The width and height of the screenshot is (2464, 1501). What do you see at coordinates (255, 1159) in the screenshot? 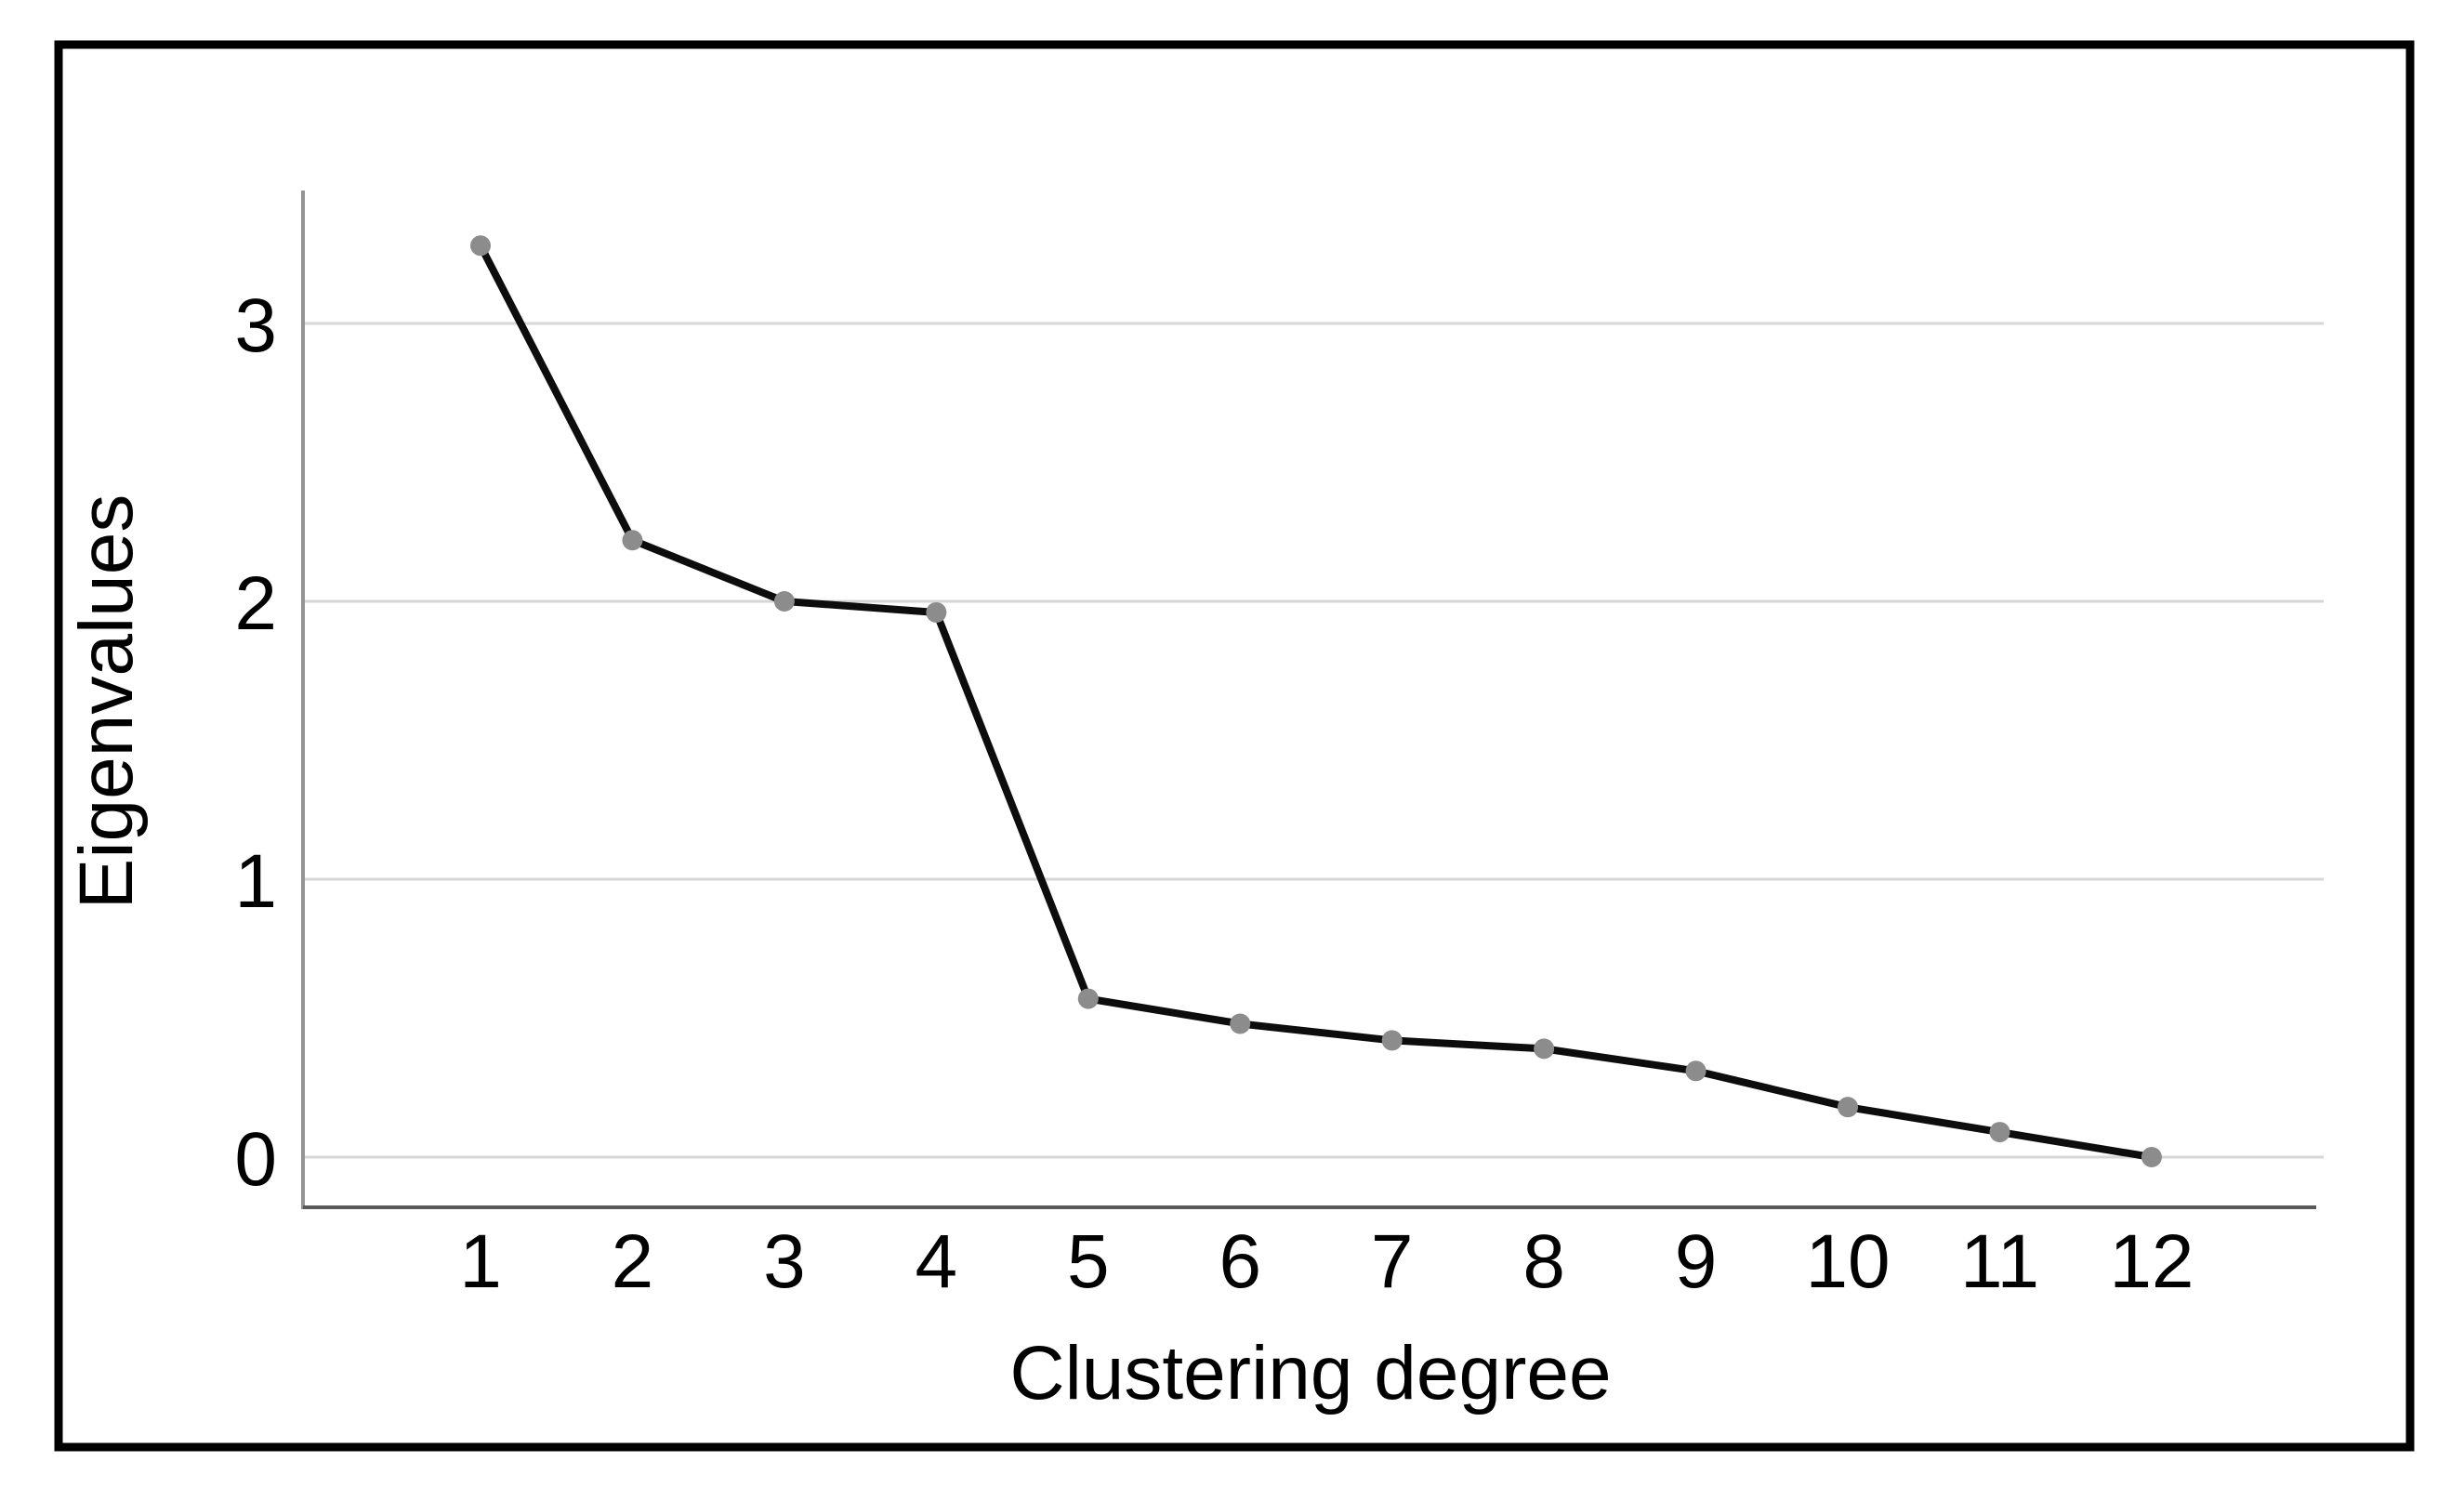
I see `y-tick-label: 0` at bounding box center [255, 1159].